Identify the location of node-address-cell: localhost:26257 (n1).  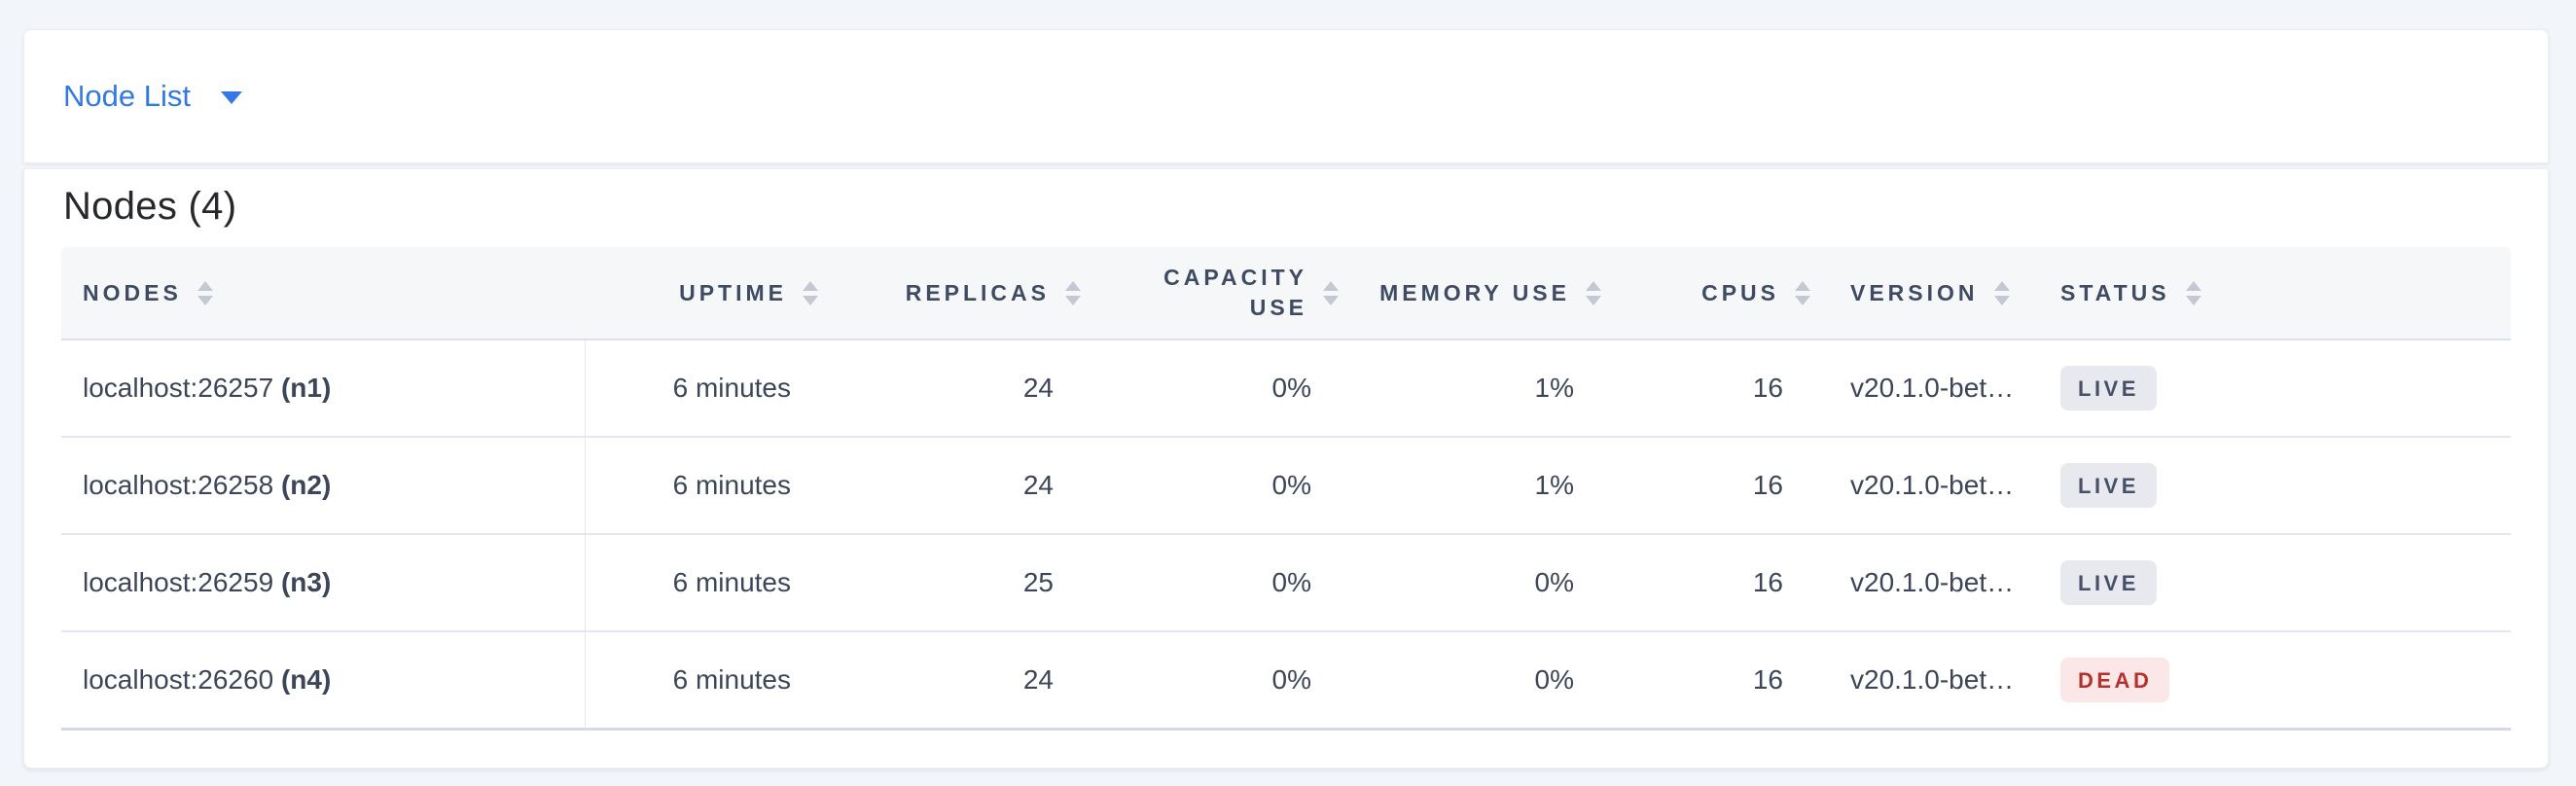
(323, 388).